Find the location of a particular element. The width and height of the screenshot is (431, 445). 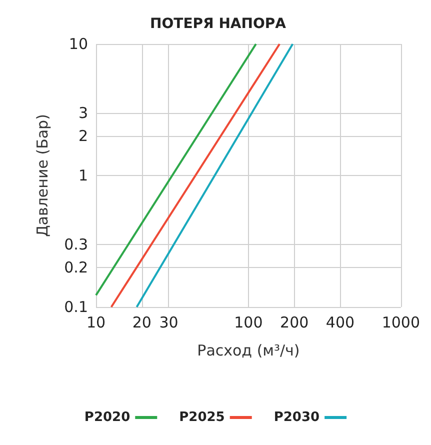

y-tick-label: 2 is located at coordinates (83, 135).